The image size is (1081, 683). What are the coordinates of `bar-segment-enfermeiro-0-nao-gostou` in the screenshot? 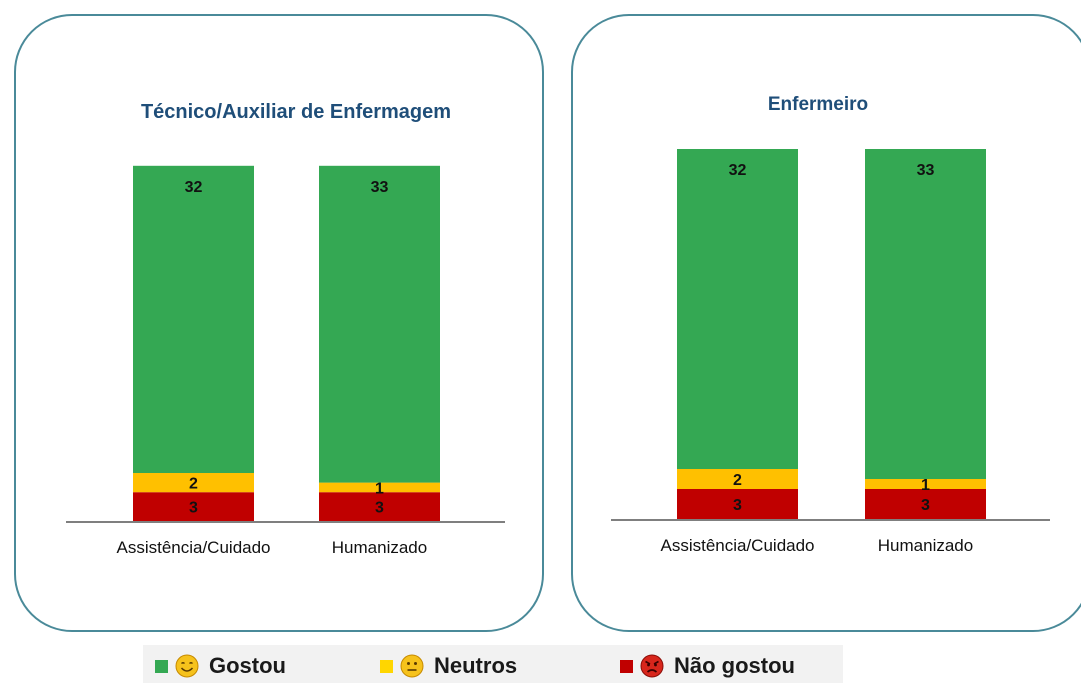 It's located at (737, 504).